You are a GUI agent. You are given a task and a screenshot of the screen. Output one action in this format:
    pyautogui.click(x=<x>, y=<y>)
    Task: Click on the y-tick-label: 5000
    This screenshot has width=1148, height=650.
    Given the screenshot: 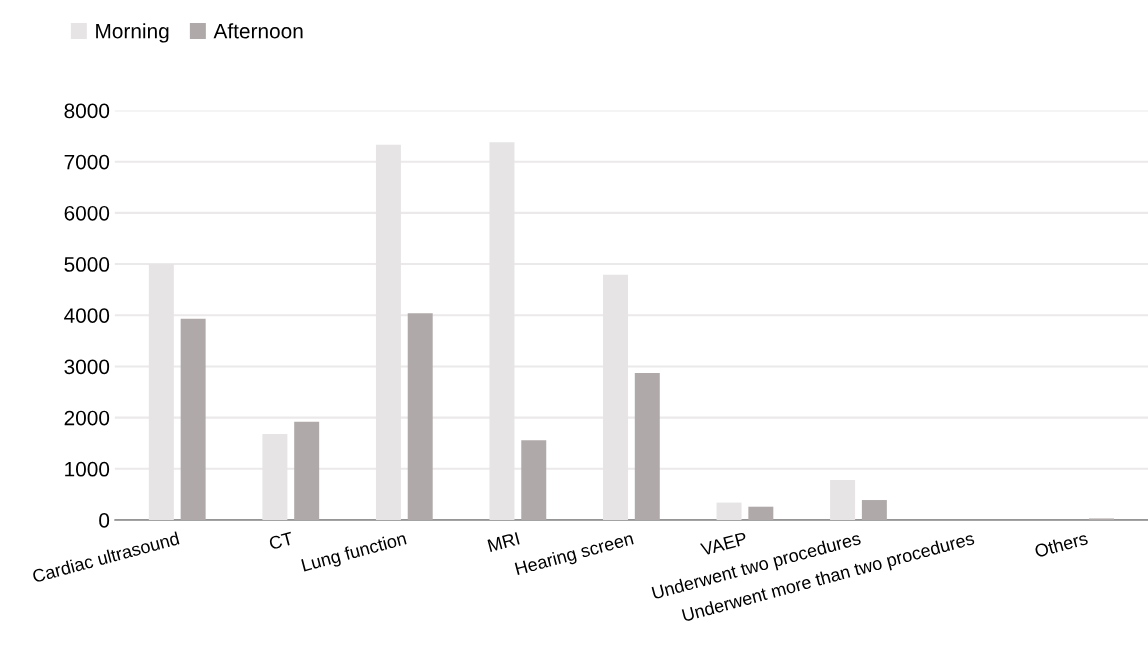 What is the action you would take?
    pyautogui.click(x=87, y=264)
    